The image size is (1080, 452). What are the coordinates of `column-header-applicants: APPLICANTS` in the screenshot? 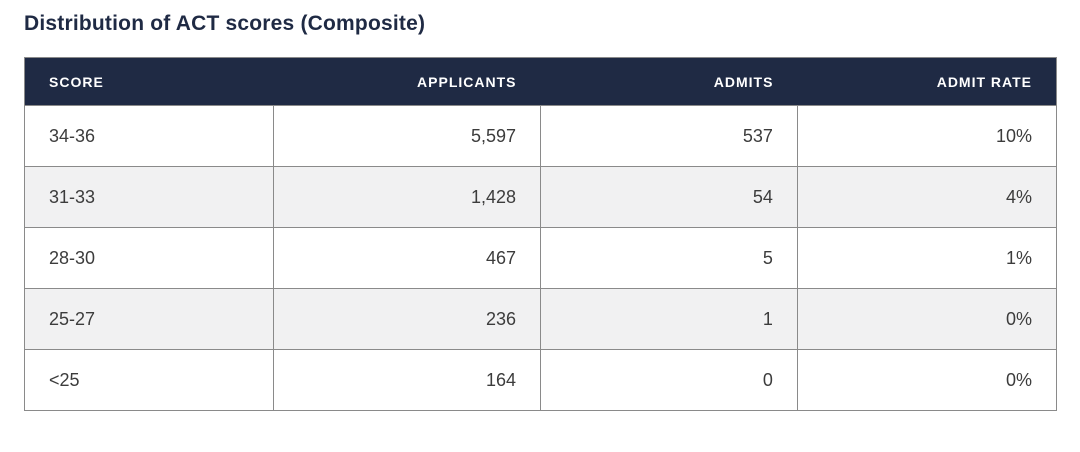 It's located at (407, 81).